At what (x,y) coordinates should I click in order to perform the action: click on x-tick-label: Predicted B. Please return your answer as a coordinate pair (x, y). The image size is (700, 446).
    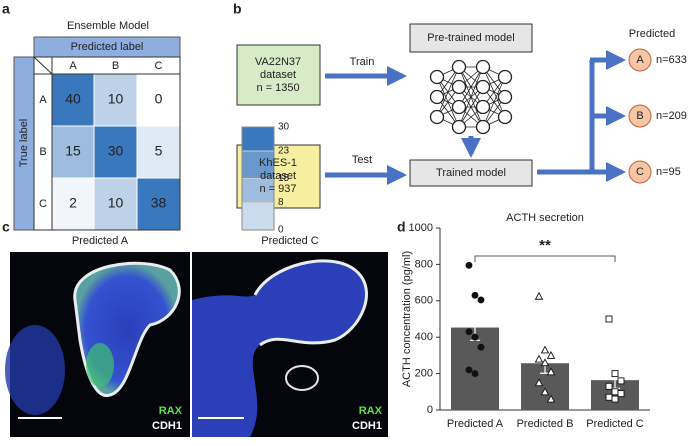
    Looking at the image, I should click on (545, 424).